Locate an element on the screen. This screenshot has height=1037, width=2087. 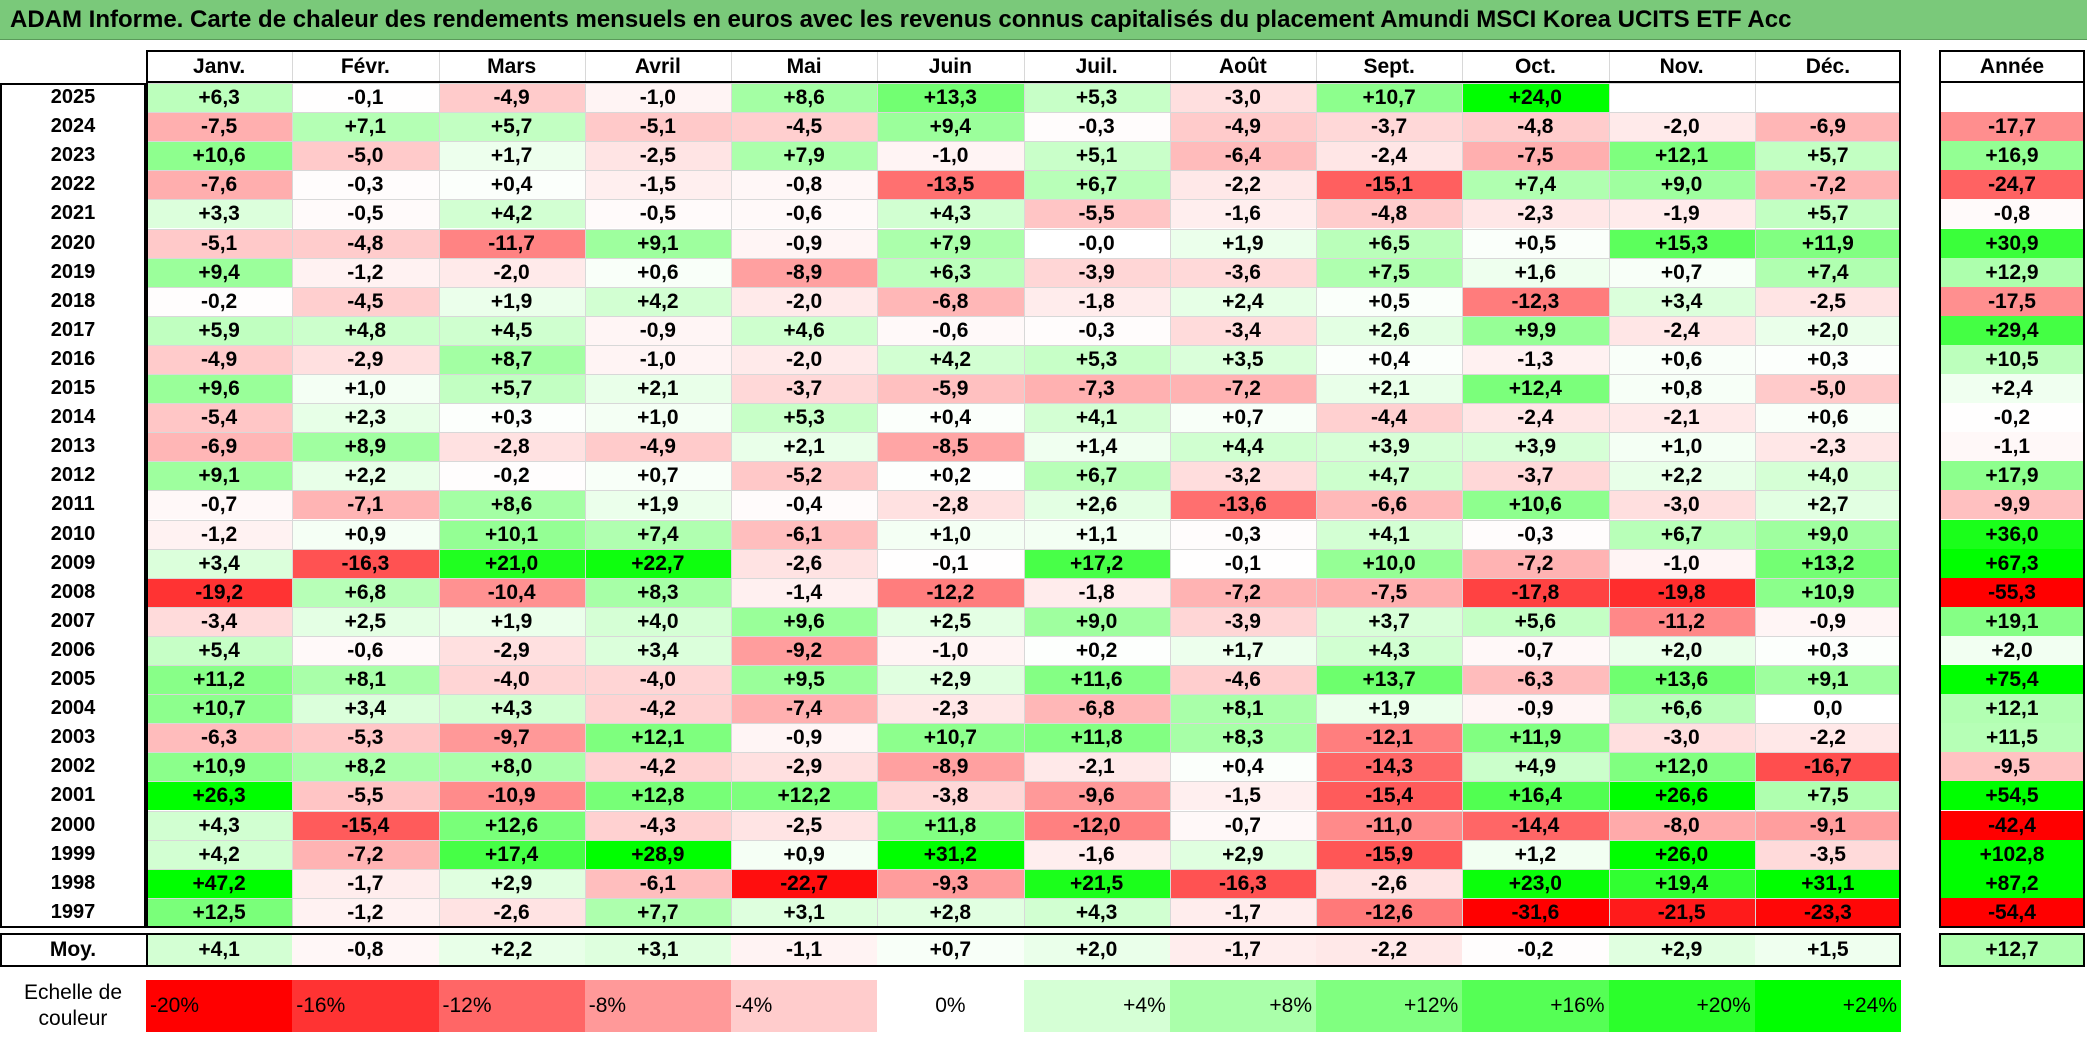
month-header: Juil. is located at coordinates (1096, 66).